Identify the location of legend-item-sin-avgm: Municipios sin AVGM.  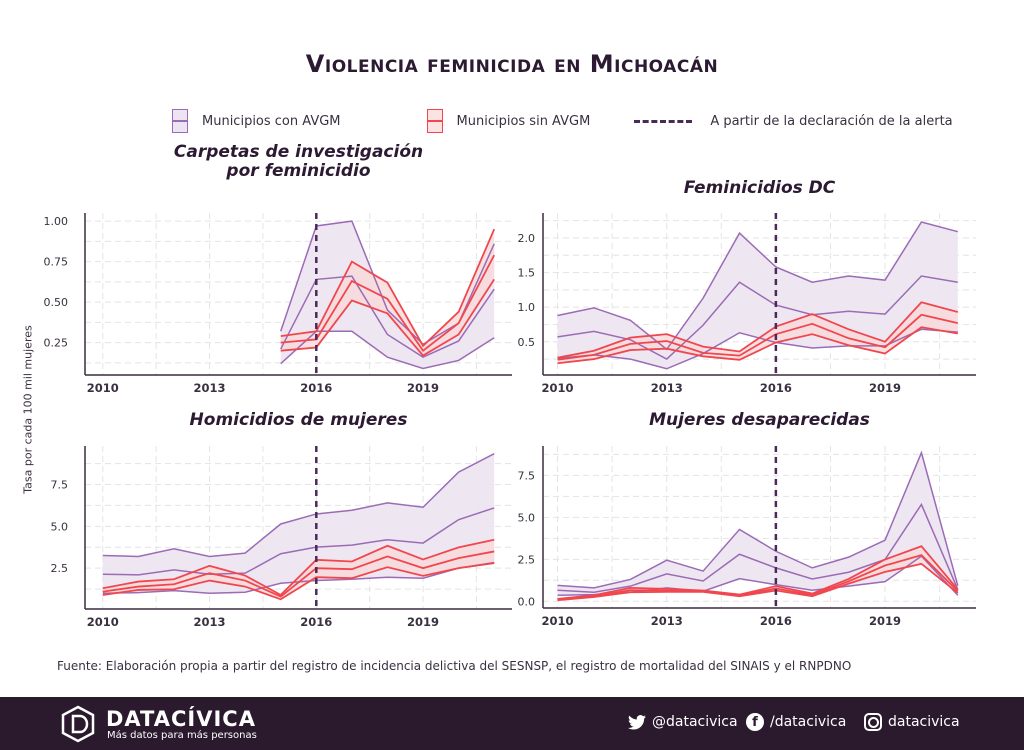
(508, 121).